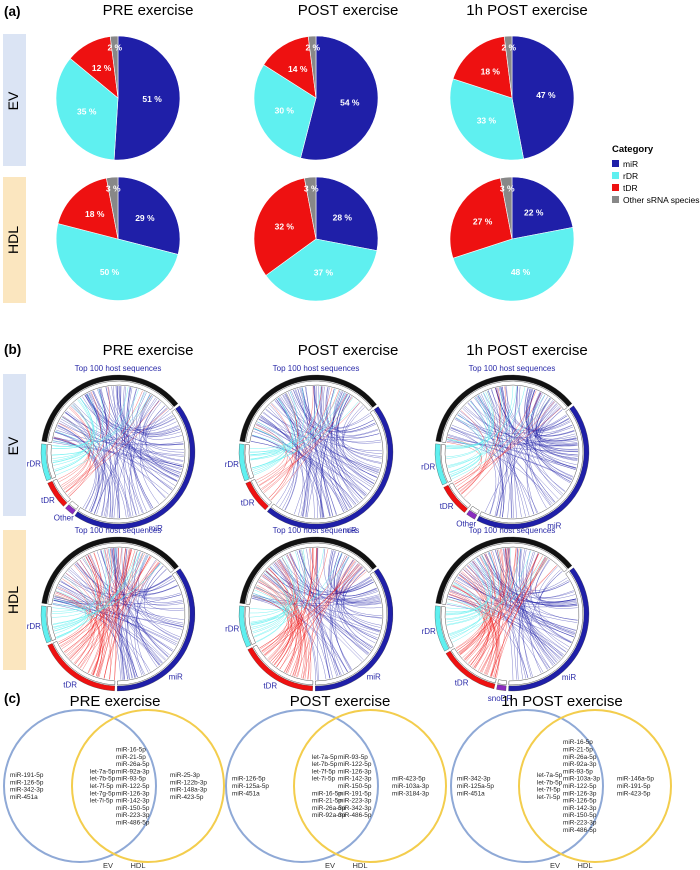  Describe the element at coordinates (27, 790) in the screenshot. I see `venn-ev-only-item: miR-342-3p` at that location.